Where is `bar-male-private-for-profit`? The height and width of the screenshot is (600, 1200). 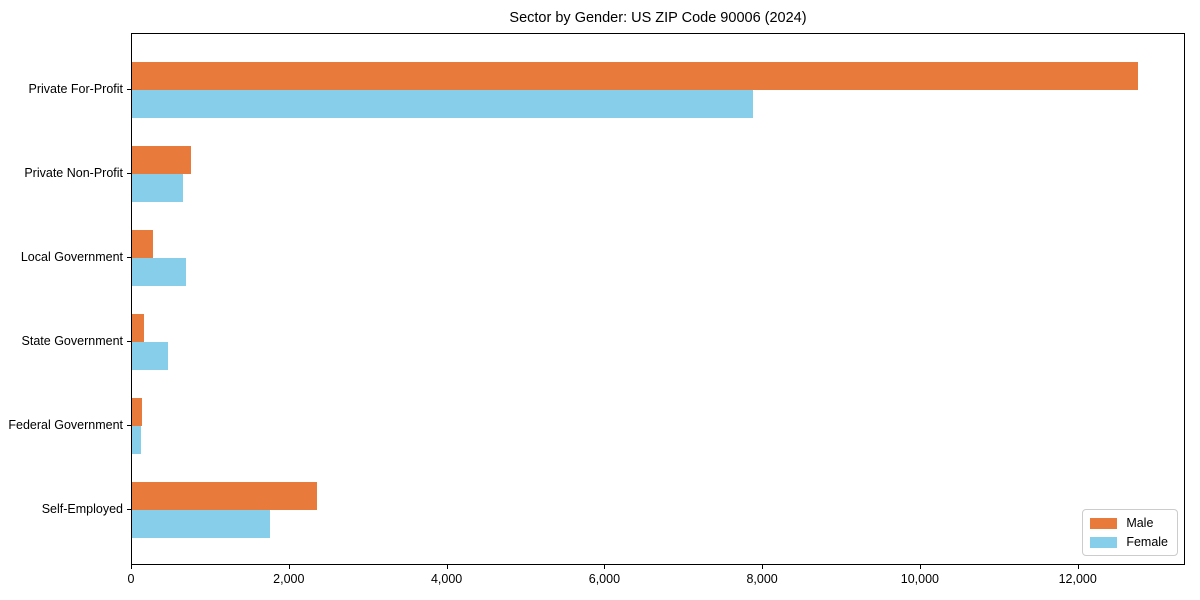 bar-male-private-for-profit is located at coordinates (635, 76).